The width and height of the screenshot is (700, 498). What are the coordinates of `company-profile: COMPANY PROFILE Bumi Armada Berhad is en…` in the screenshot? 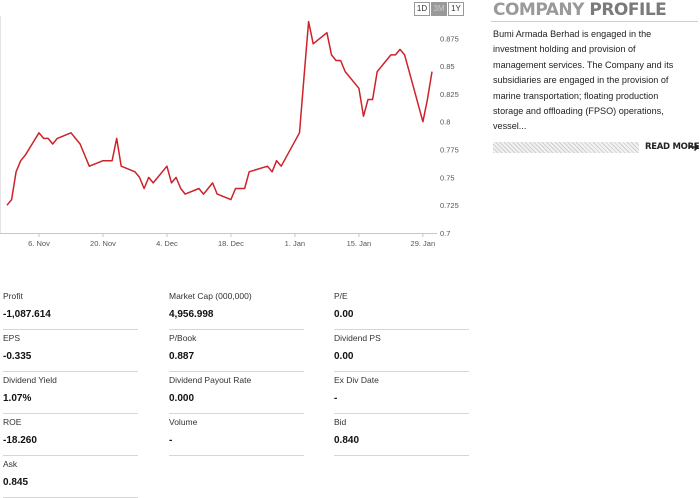 It's located at (595, 76).